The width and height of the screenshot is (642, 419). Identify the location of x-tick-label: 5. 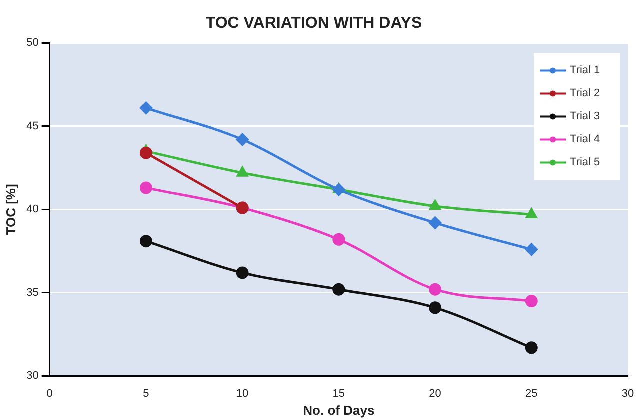
(146, 394).